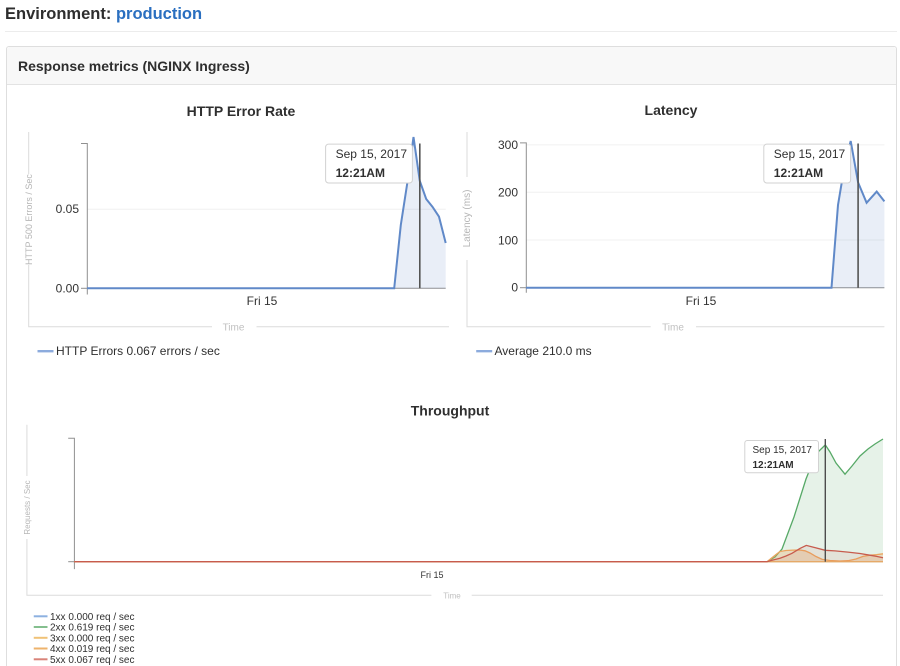 The width and height of the screenshot is (900, 666). I want to click on svg-text: 1xx 0.000 req / sec, so click(92, 617).